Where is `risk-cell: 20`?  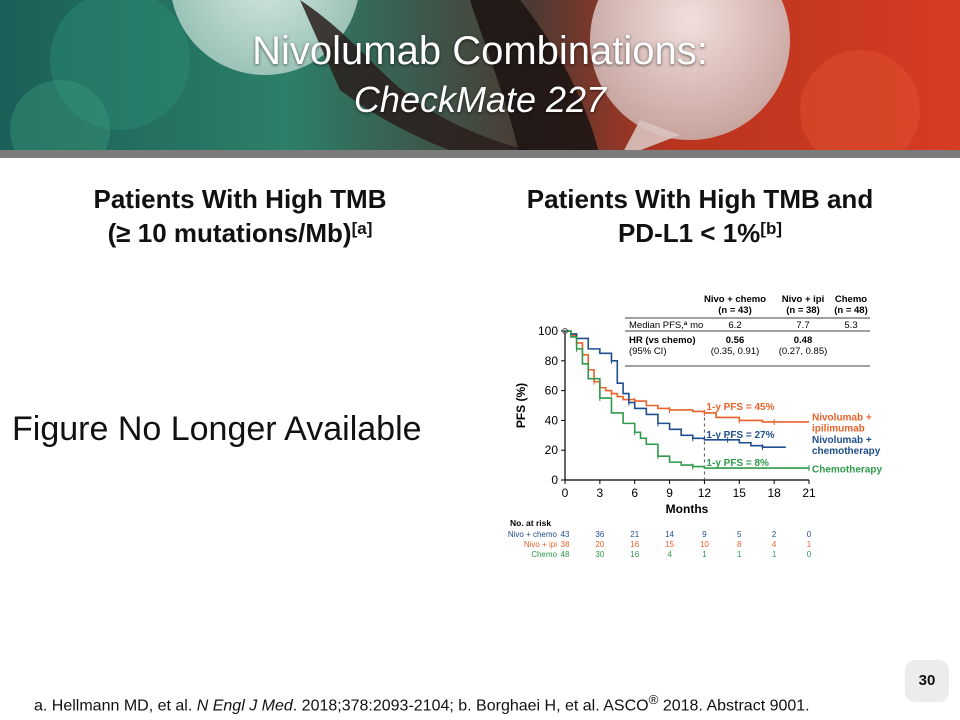
risk-cell: 20 is located at coordinates (599, 544).